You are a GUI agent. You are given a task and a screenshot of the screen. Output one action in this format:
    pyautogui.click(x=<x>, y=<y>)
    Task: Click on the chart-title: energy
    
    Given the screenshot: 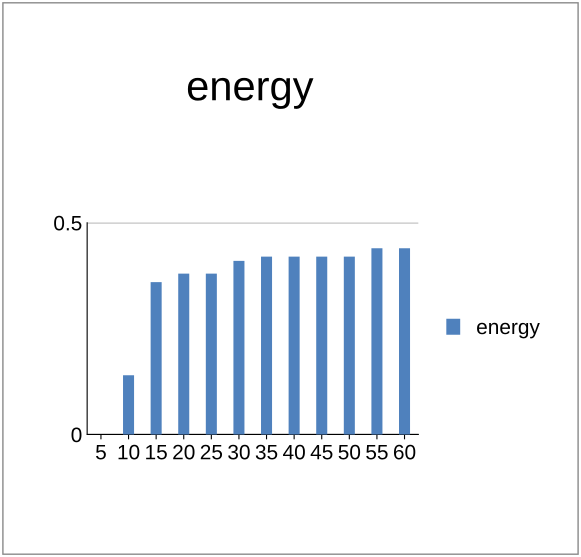 What is the action you would take?
    pyautogui.click(x=251, y=93)
    